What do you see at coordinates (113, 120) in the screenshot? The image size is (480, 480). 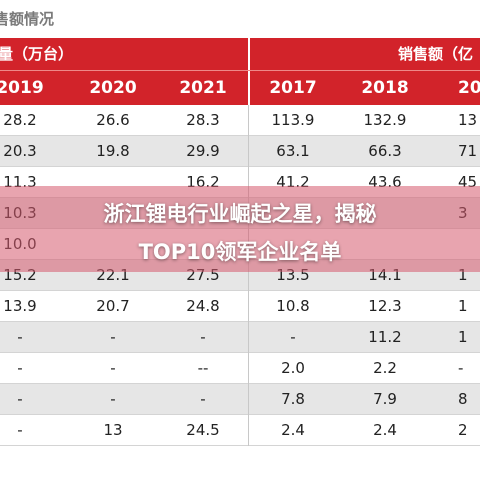 I see `table-cell: 26.6` at bounding box center [113, 120].